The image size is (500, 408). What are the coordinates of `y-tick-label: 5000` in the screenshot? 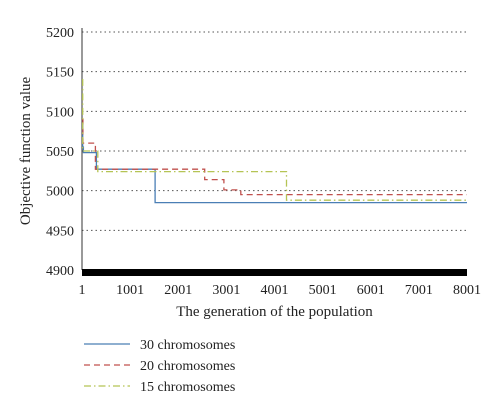 It's located at (60, 192).